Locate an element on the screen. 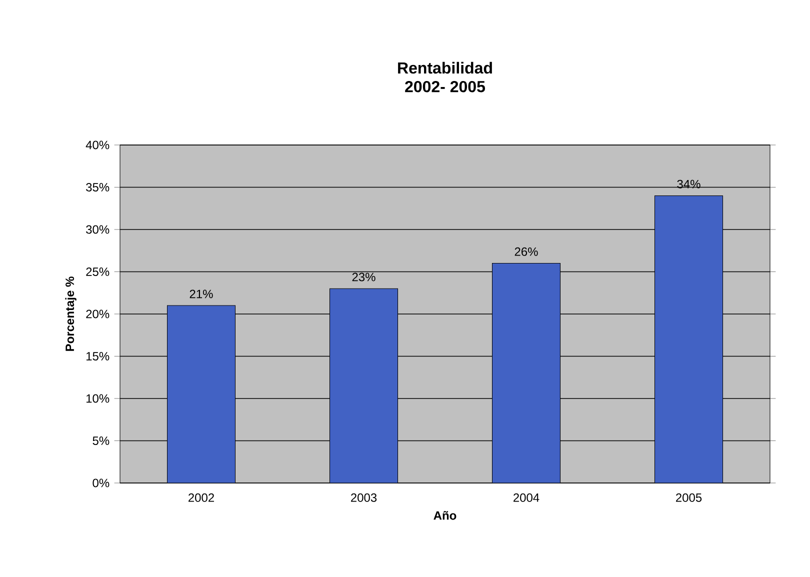 Image resolution: width=810 pixels, height=577 pixels. data-label: 23% is located at coordinates (364, 277).